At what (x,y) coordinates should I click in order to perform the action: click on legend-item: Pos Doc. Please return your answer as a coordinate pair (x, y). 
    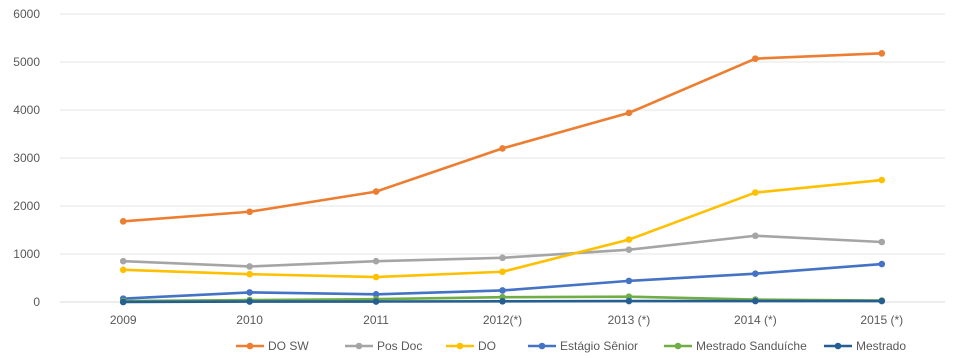
    Looking at the image, I should click on (383, 346).